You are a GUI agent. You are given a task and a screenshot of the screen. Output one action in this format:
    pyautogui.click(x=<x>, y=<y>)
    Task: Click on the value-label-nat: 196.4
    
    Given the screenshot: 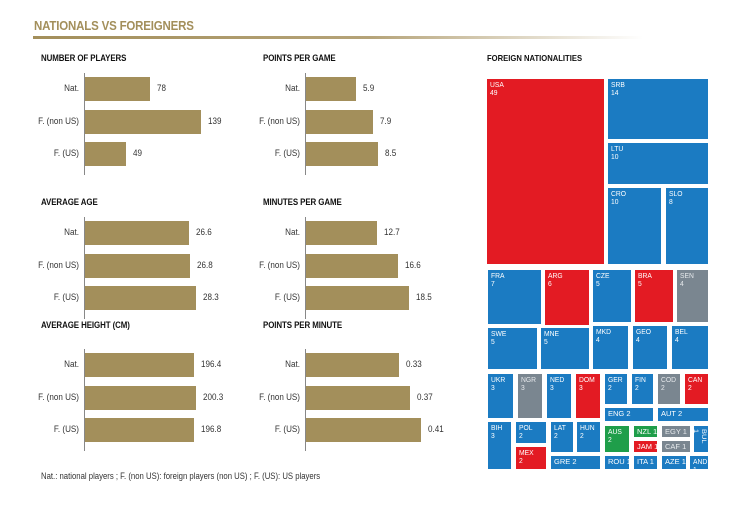 What is the action you would take?
    pyautogui.click(x=211, y=364)
    